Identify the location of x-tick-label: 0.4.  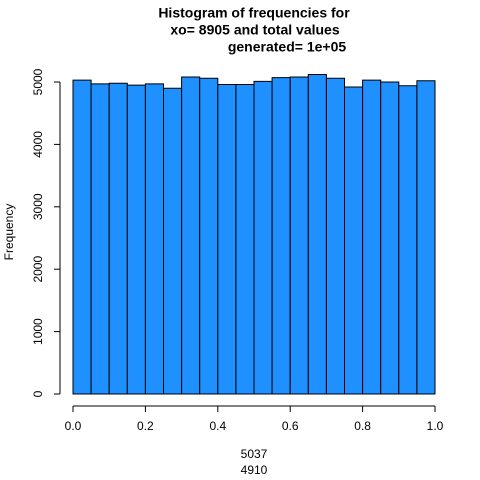
(217, 426).